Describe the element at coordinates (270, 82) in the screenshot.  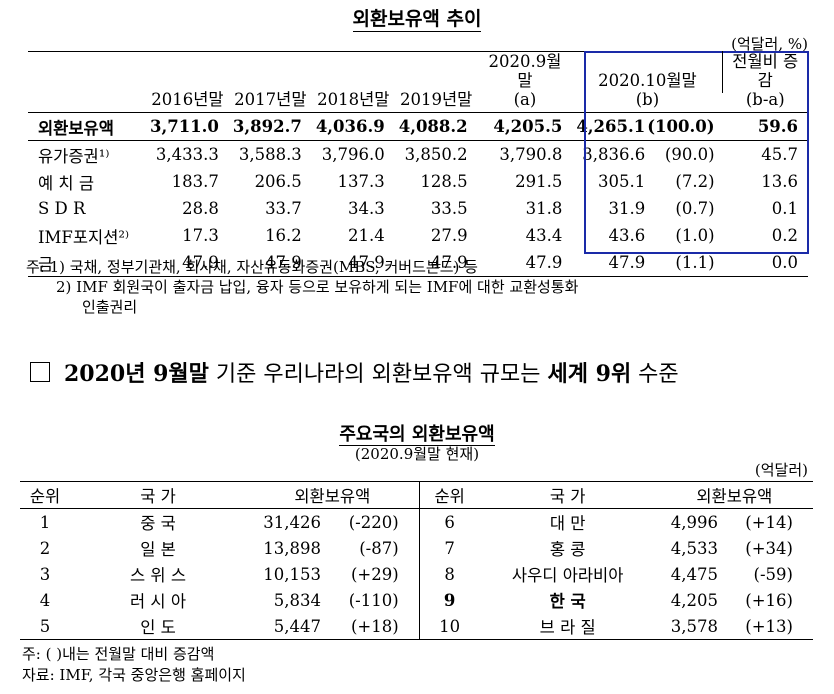
I see `col-2017: 2017년말` at that location.